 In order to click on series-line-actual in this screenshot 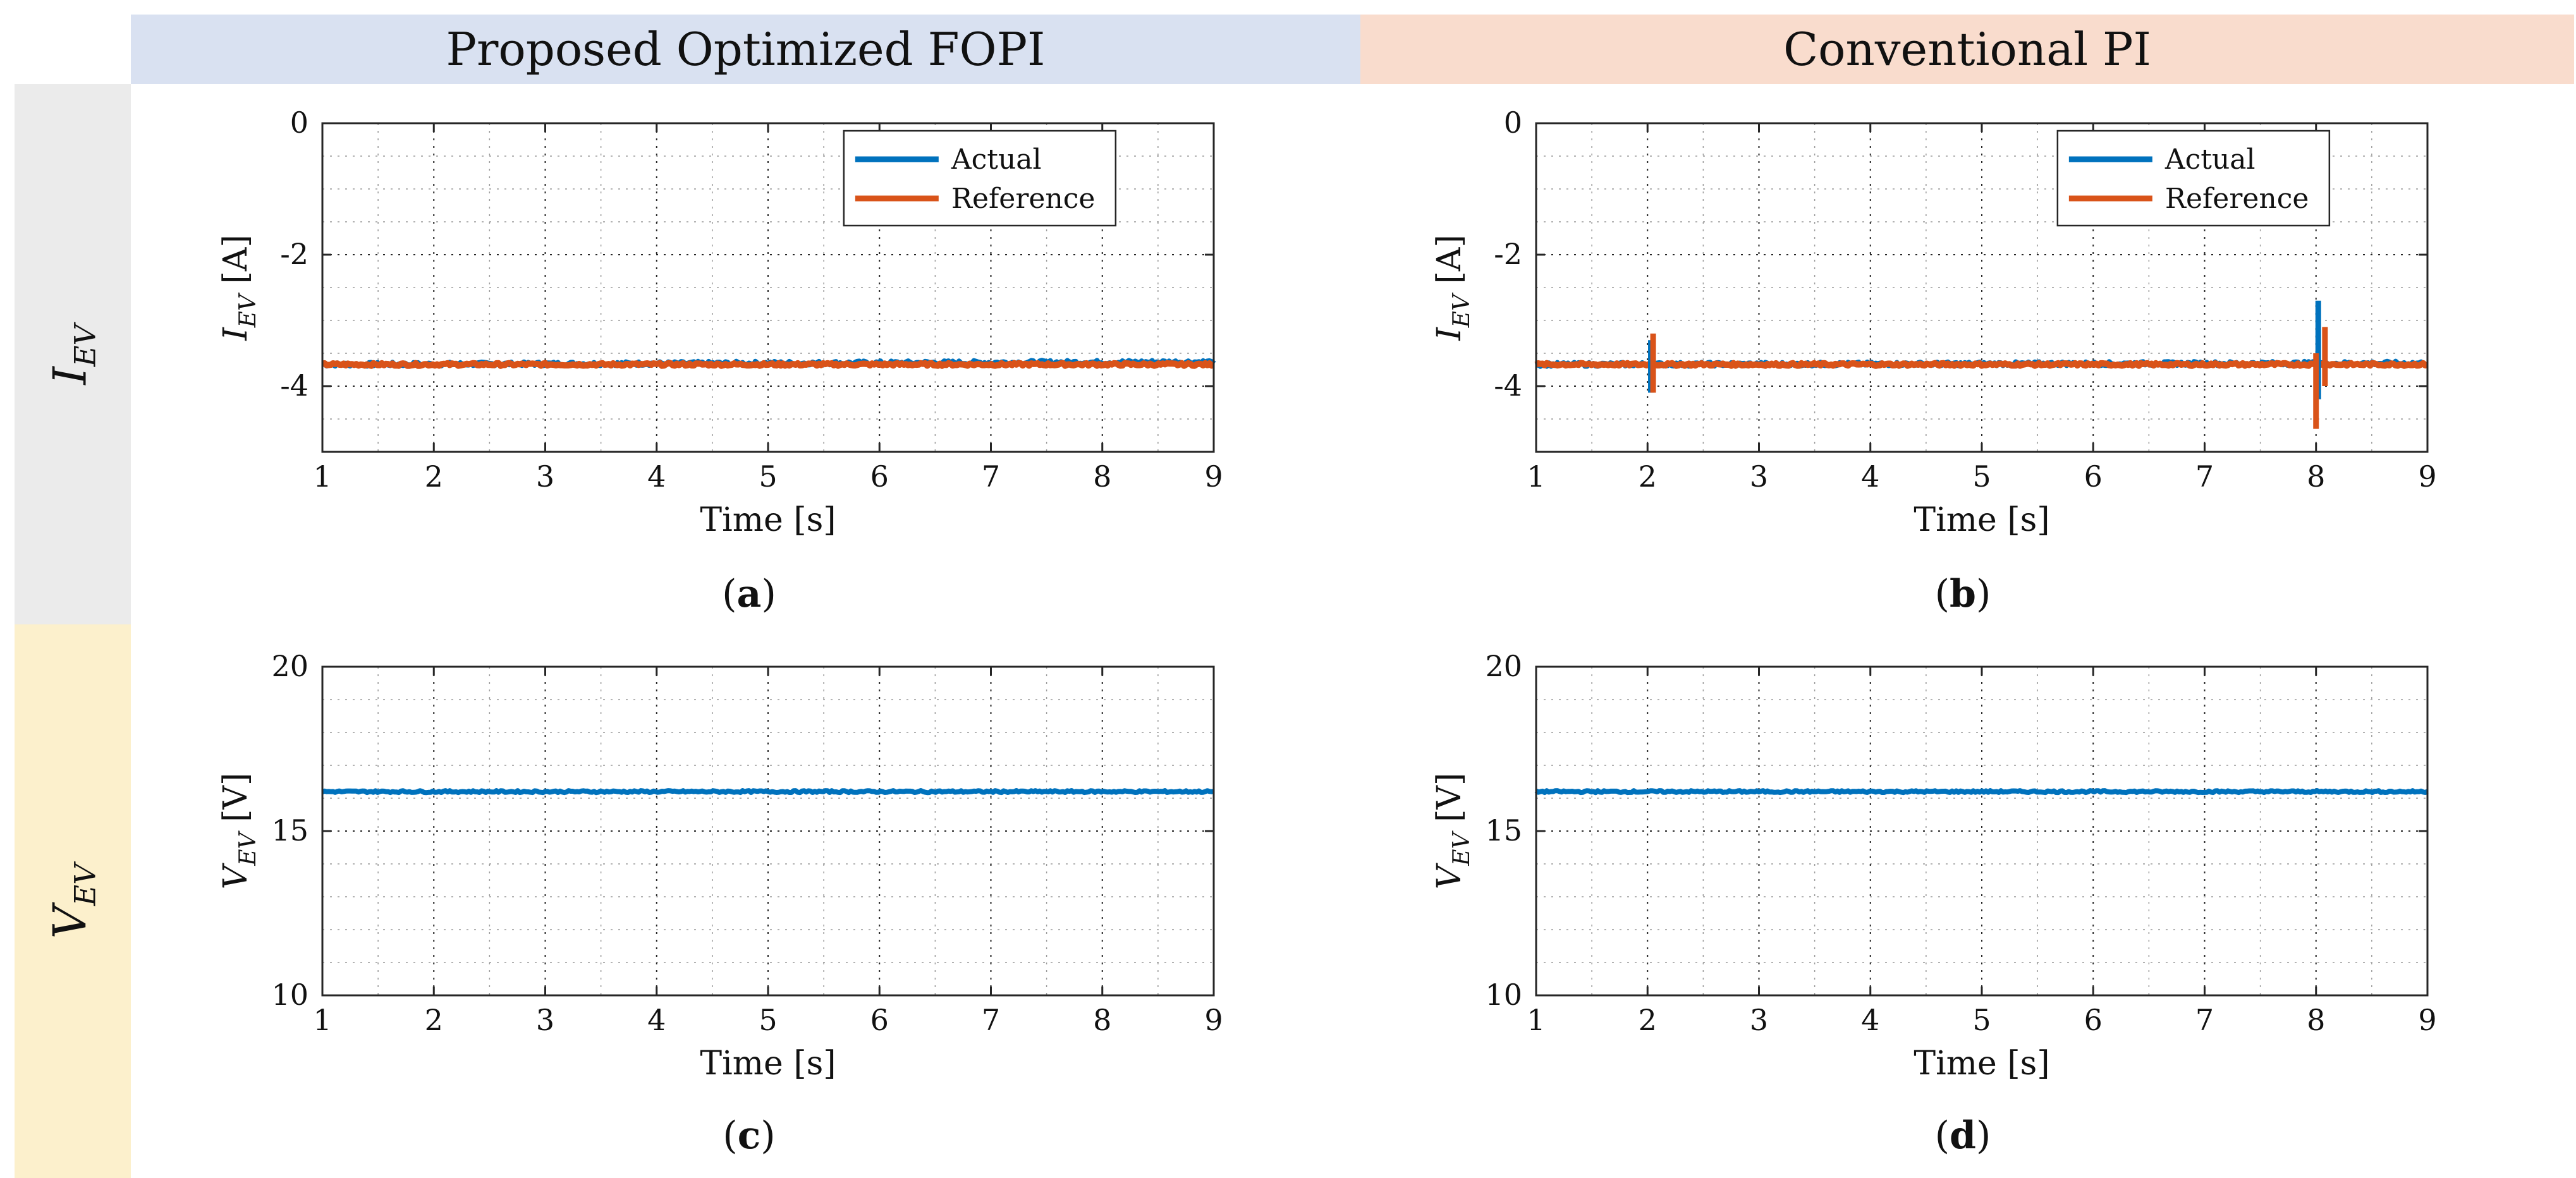, I will do `click(1981, 792)`.